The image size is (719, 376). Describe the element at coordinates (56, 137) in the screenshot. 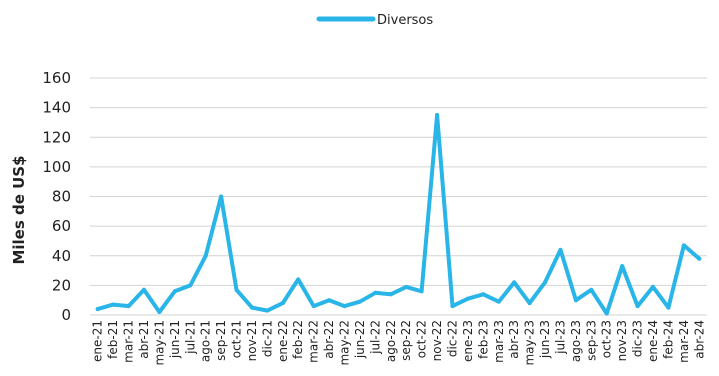

I see `y-tick-label: 120` at that location.